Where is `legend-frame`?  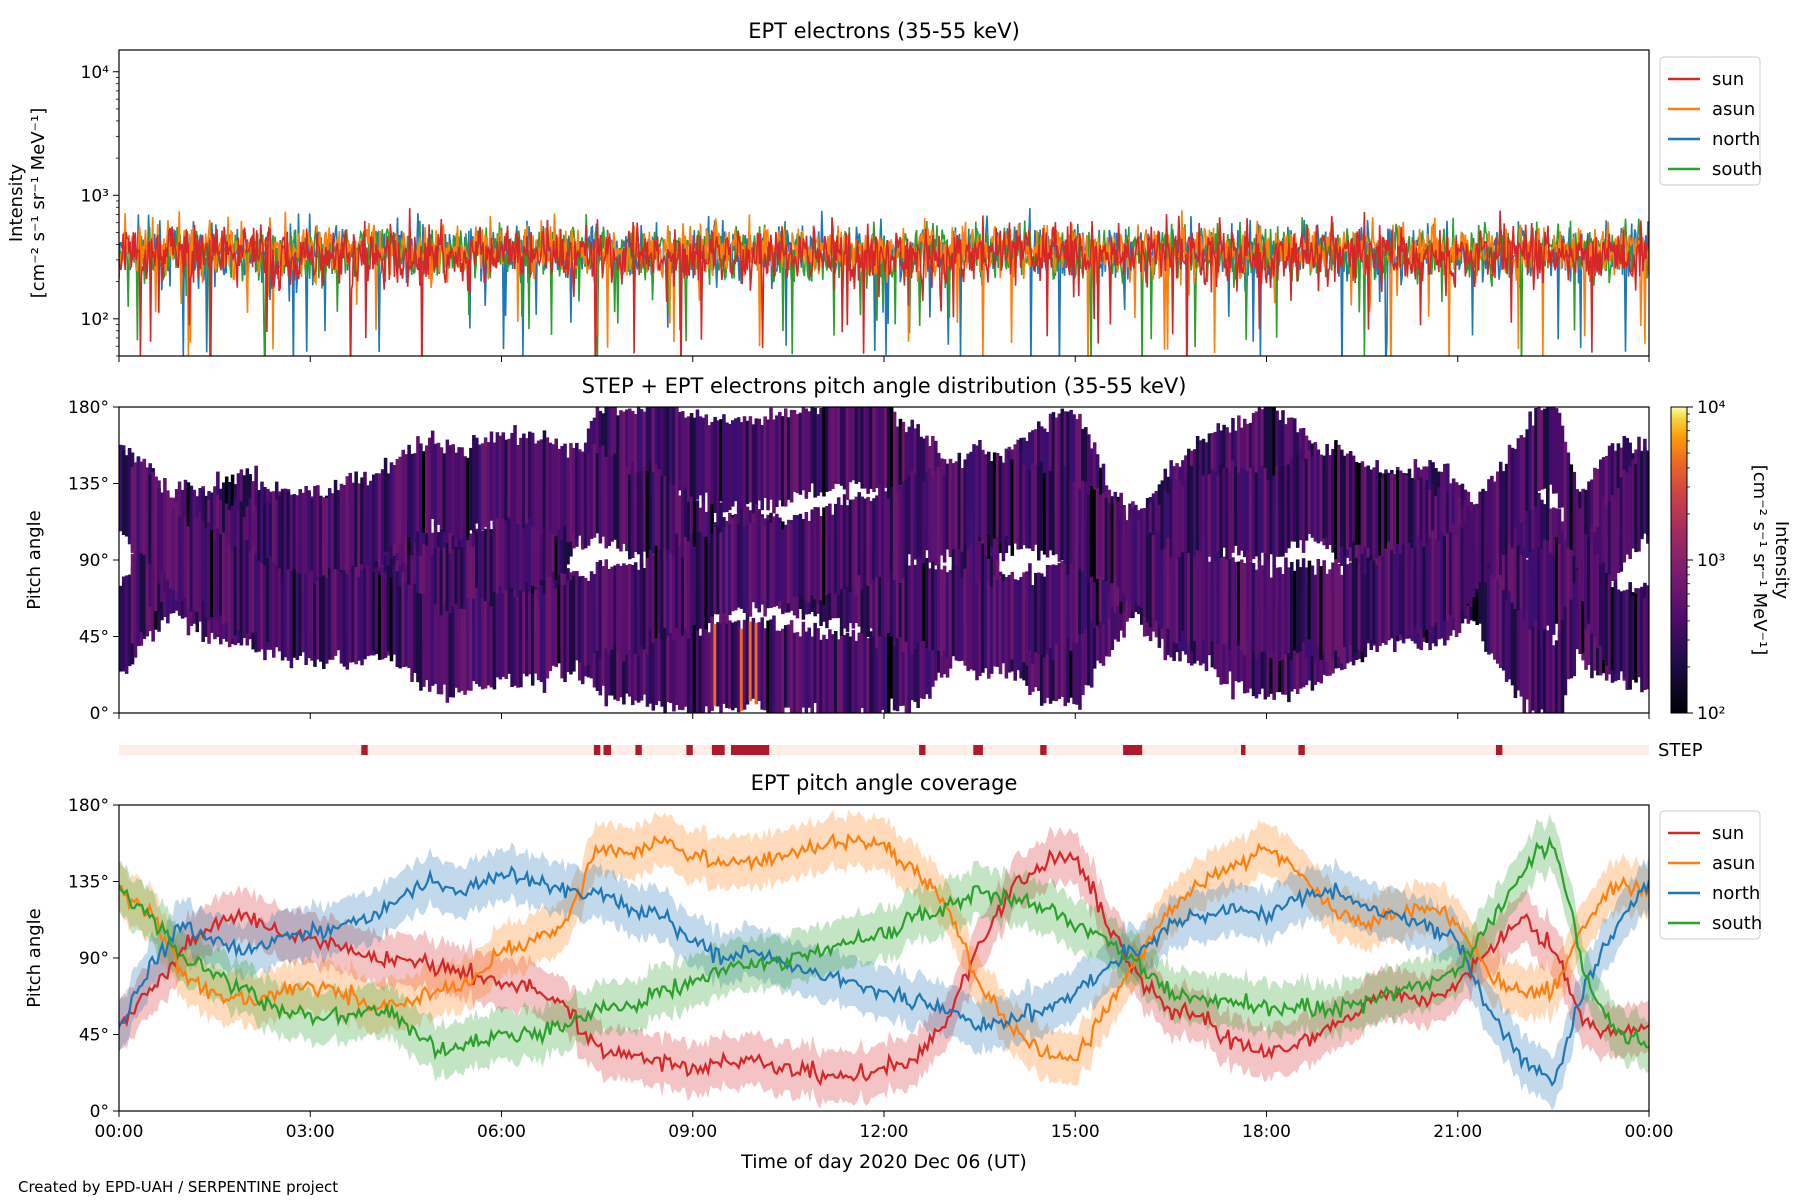 legend-frame is located at coordinates (1710, 875).